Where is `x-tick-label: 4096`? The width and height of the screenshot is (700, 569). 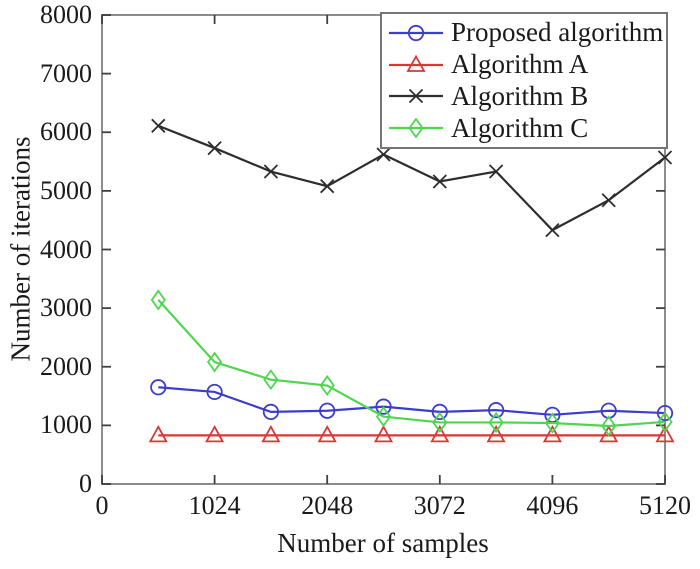 x-tick-label: 4096 is located at coordinates (552, 505).